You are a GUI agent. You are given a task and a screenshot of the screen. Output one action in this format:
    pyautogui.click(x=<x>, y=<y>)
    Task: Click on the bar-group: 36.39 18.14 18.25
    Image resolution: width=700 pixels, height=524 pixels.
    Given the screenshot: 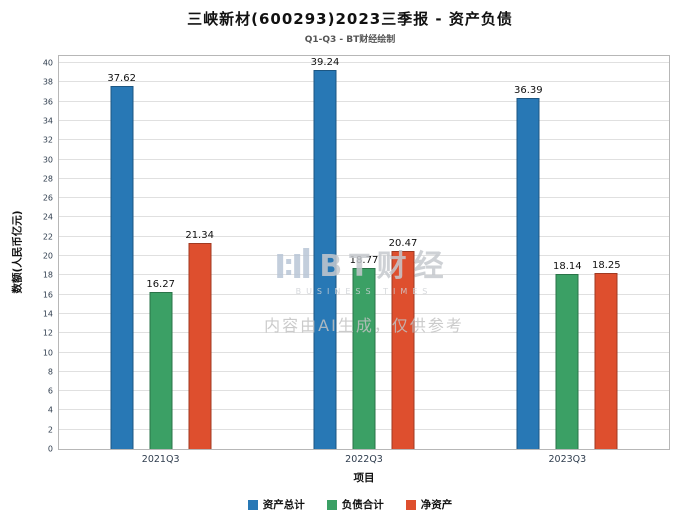 What is the action you would take?
    pyautogui.click(x=567, y=252)
    